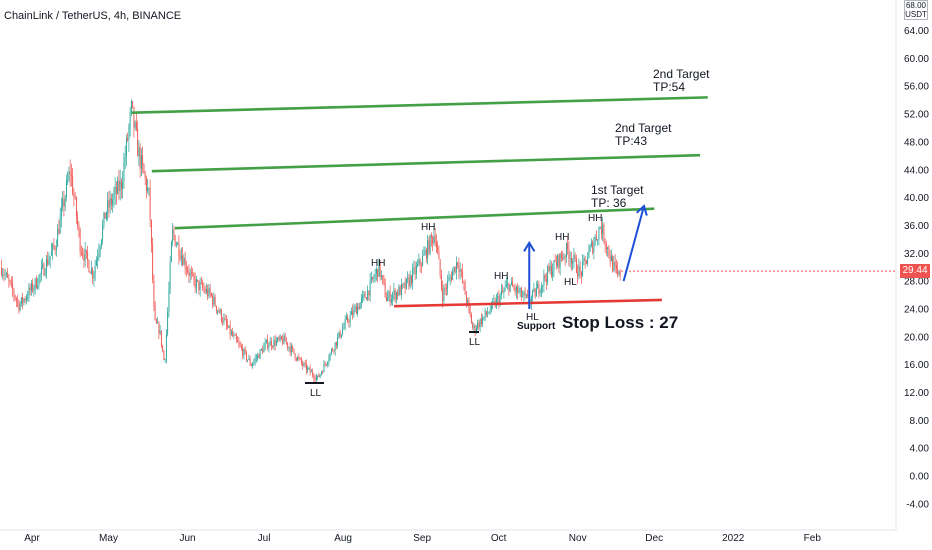 Image resolution: width=932 pixels, height=550 pixels. Describe the element at coordinates (916, 87) in the screenshot. I see `price-tick-label: 56.00` at that location.